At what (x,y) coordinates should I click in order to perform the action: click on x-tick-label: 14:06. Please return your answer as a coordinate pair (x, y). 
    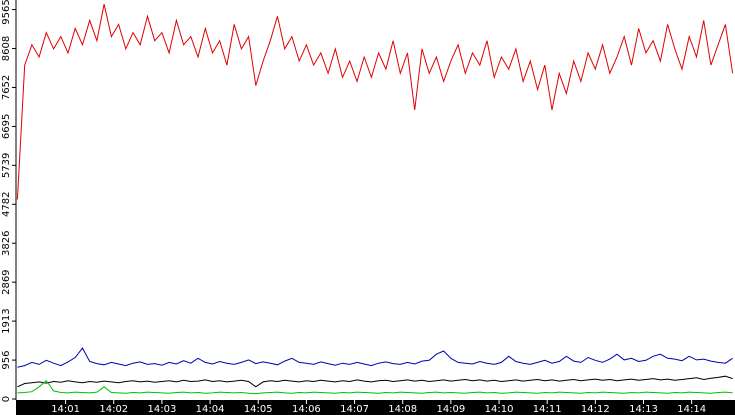
    Looking at the image, I should click on (306, 409).